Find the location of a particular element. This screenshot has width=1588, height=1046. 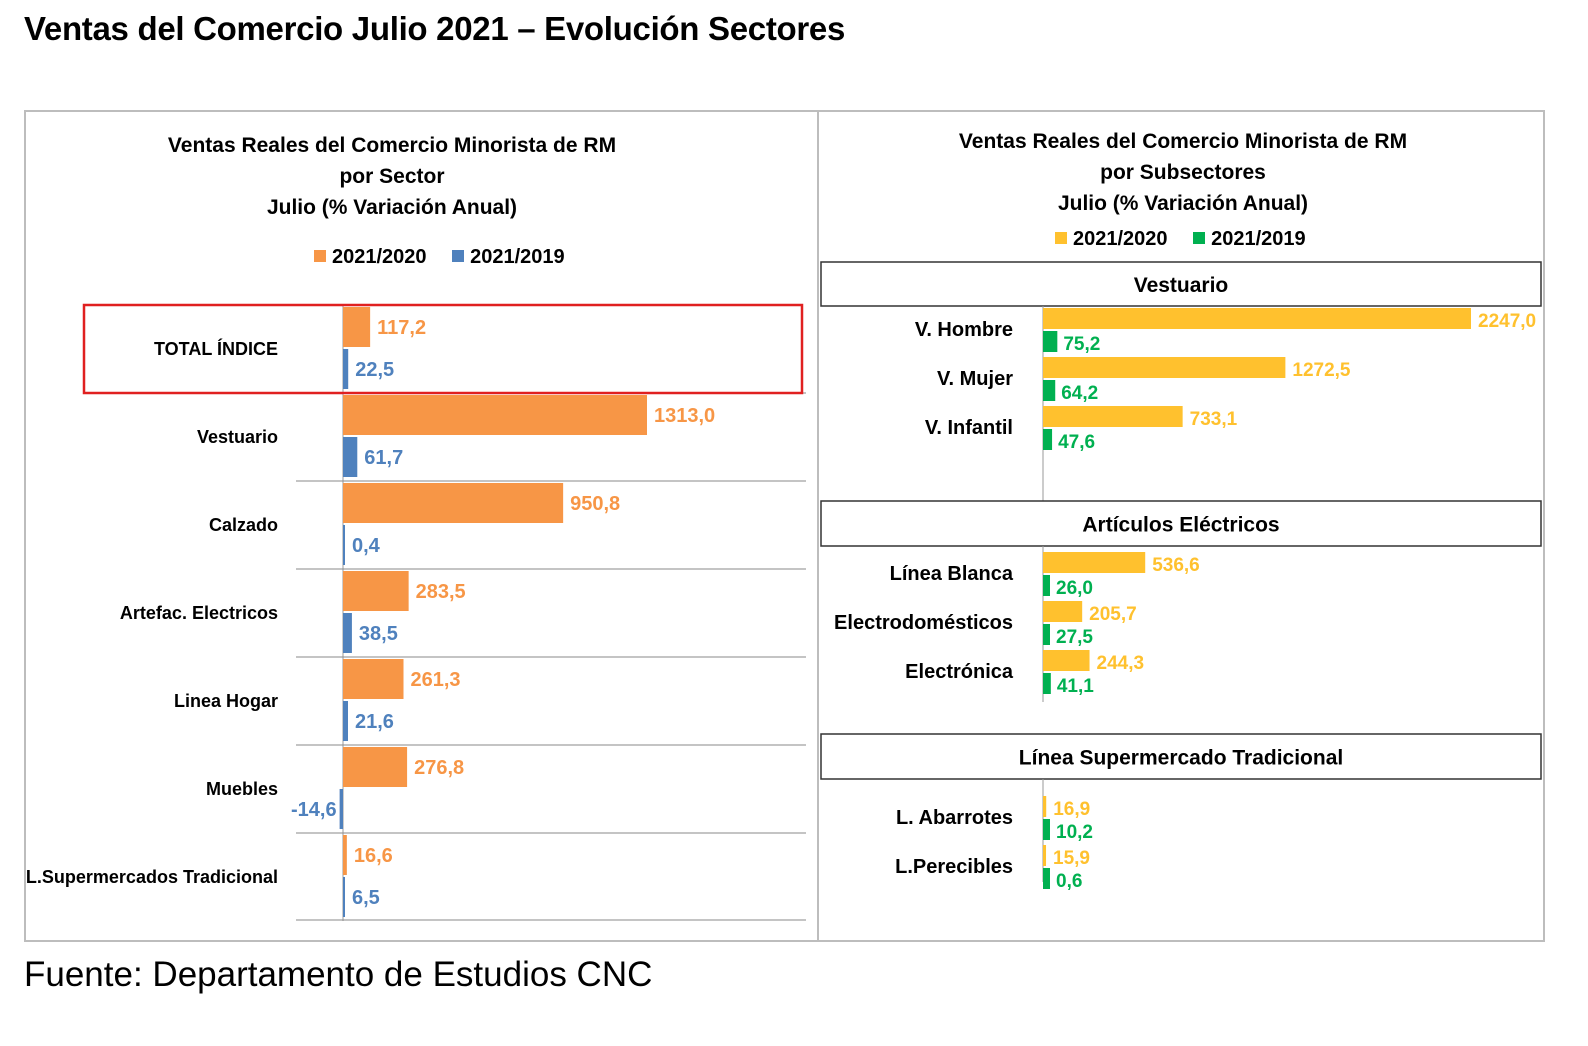

chart-legend-sector: 2021/2020 2021/2019 is located at coordinates (449, 257).